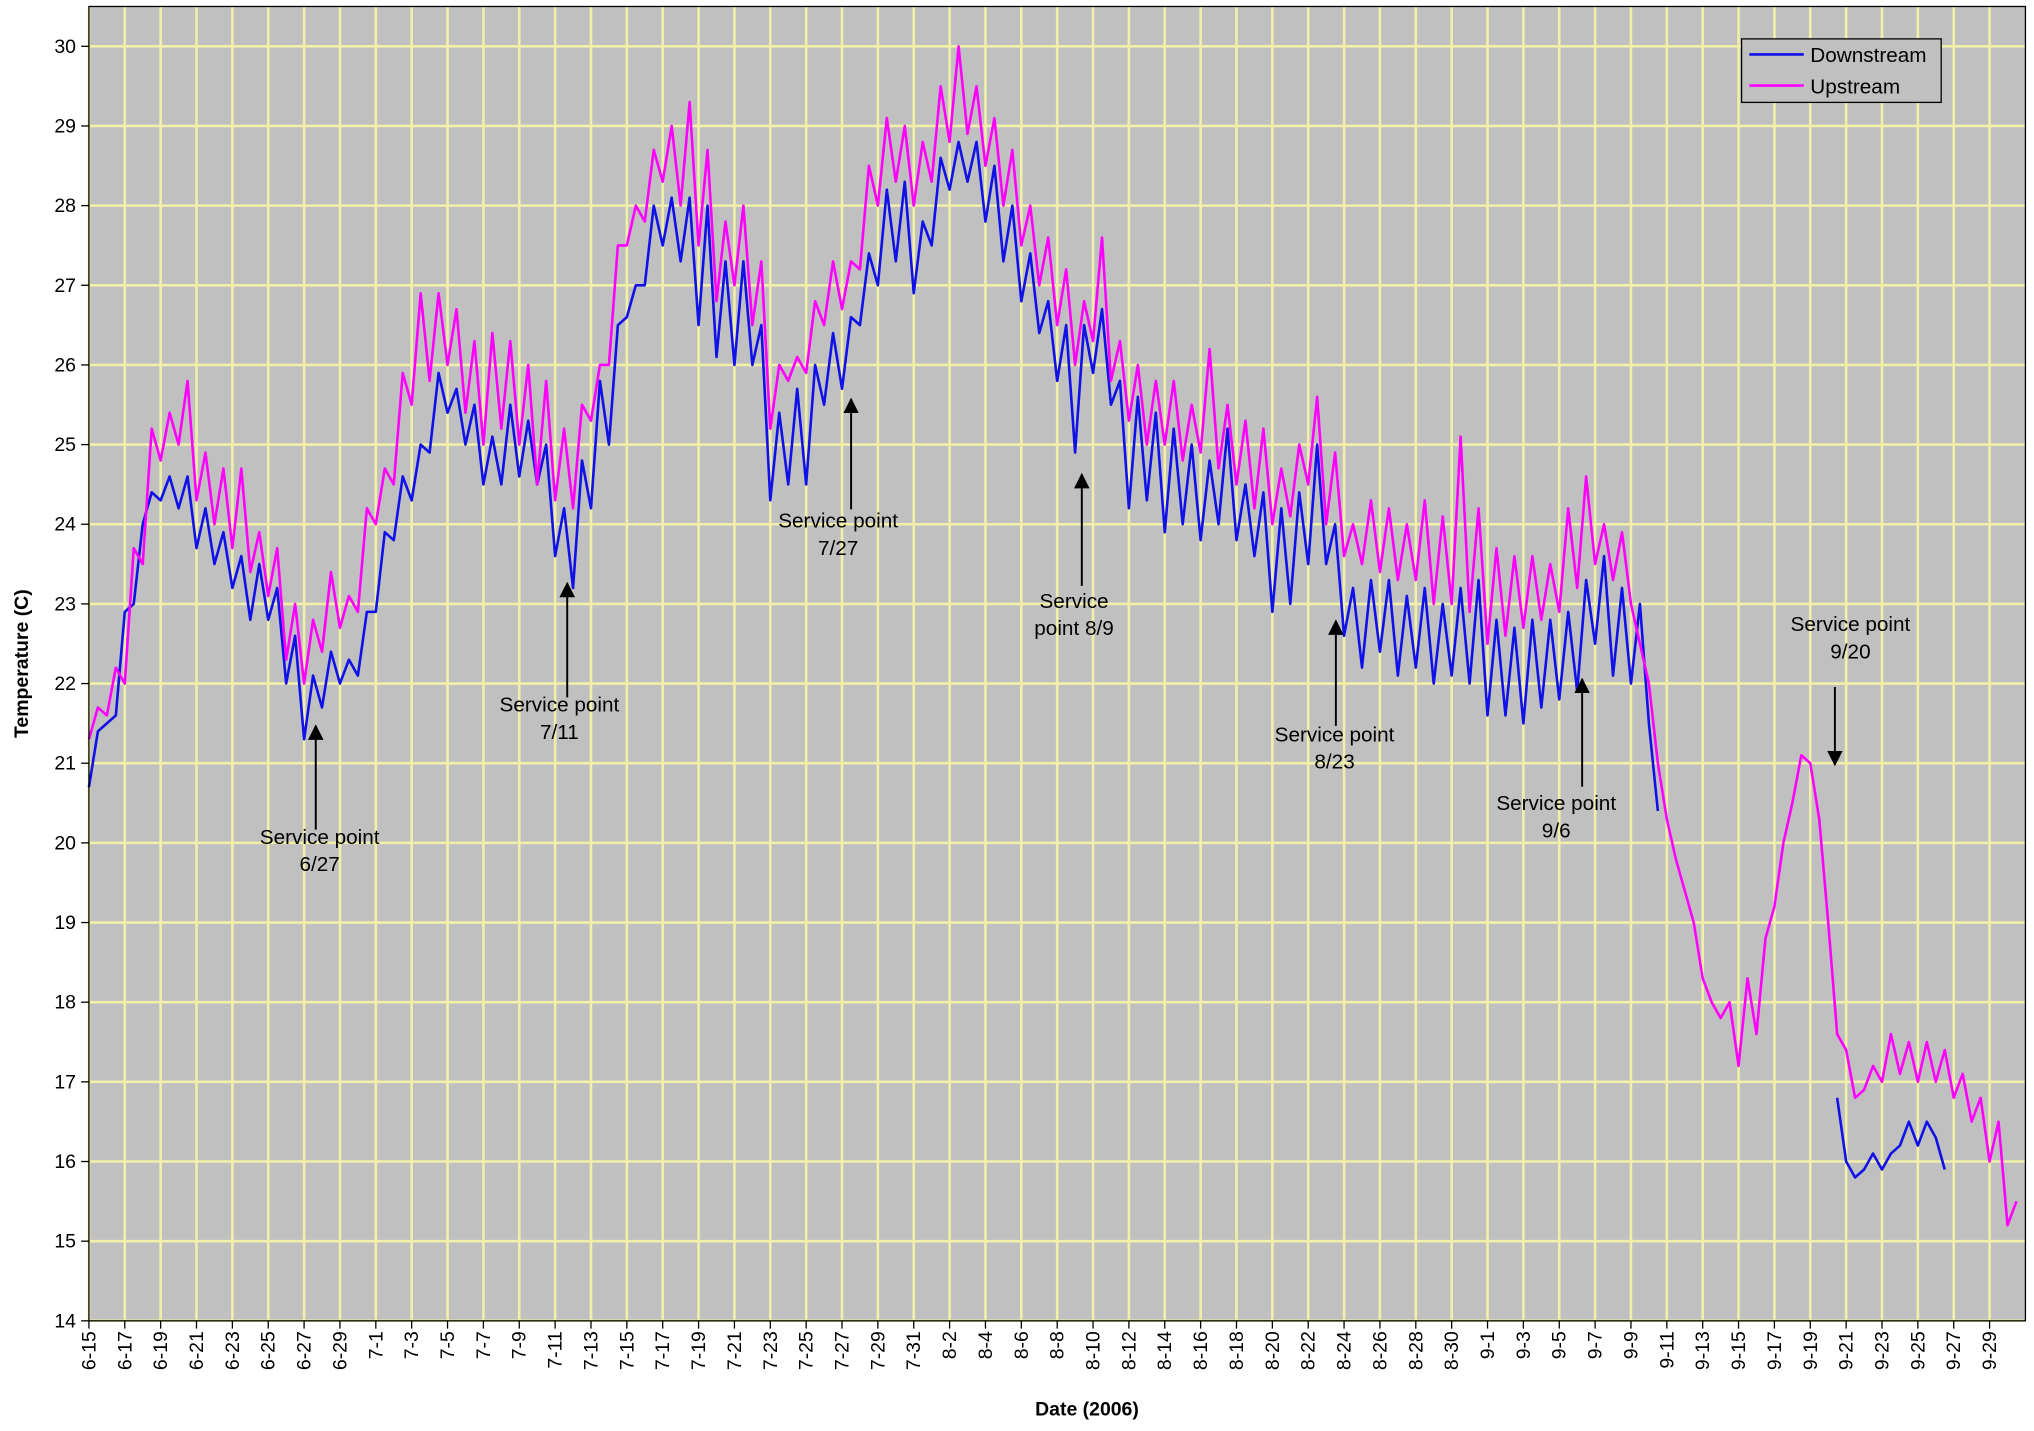  I want to click on x-tick-label: 8-2, so click(950, 1345).